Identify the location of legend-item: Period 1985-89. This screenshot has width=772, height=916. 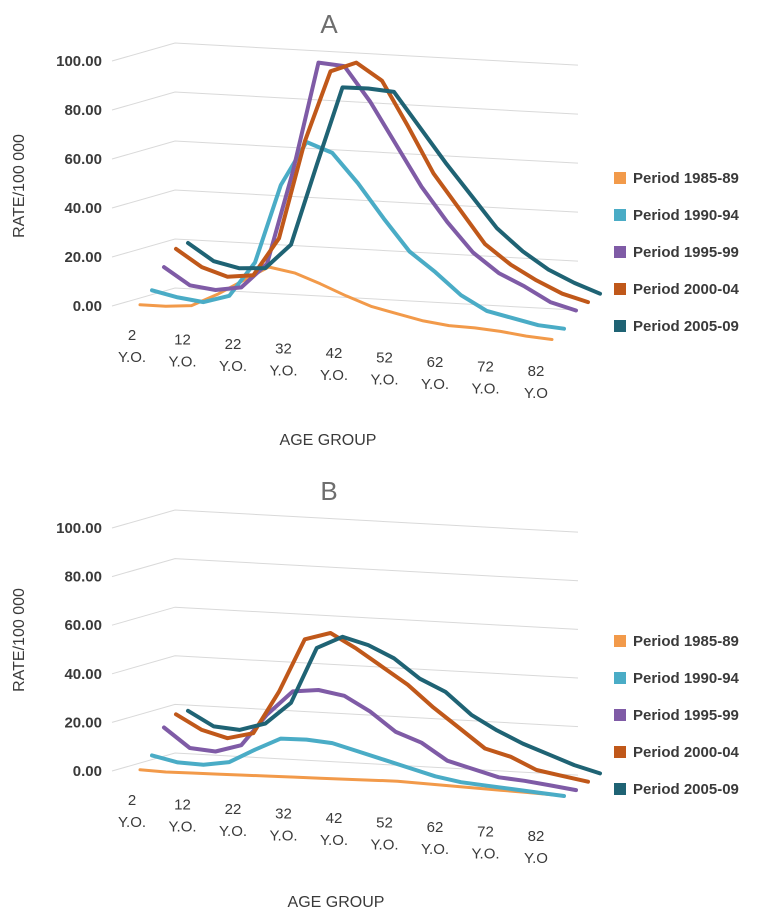
(676, 641).